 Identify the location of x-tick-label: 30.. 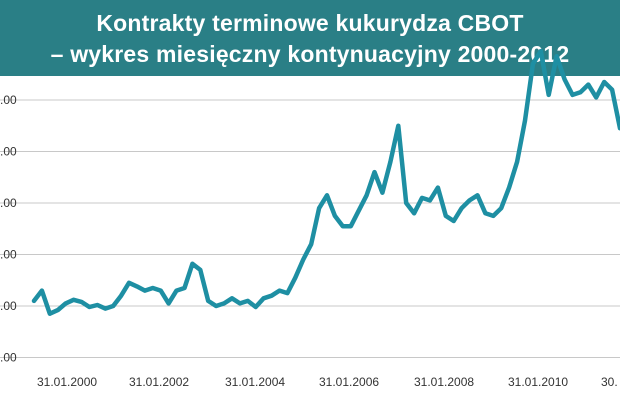
(609, 382).